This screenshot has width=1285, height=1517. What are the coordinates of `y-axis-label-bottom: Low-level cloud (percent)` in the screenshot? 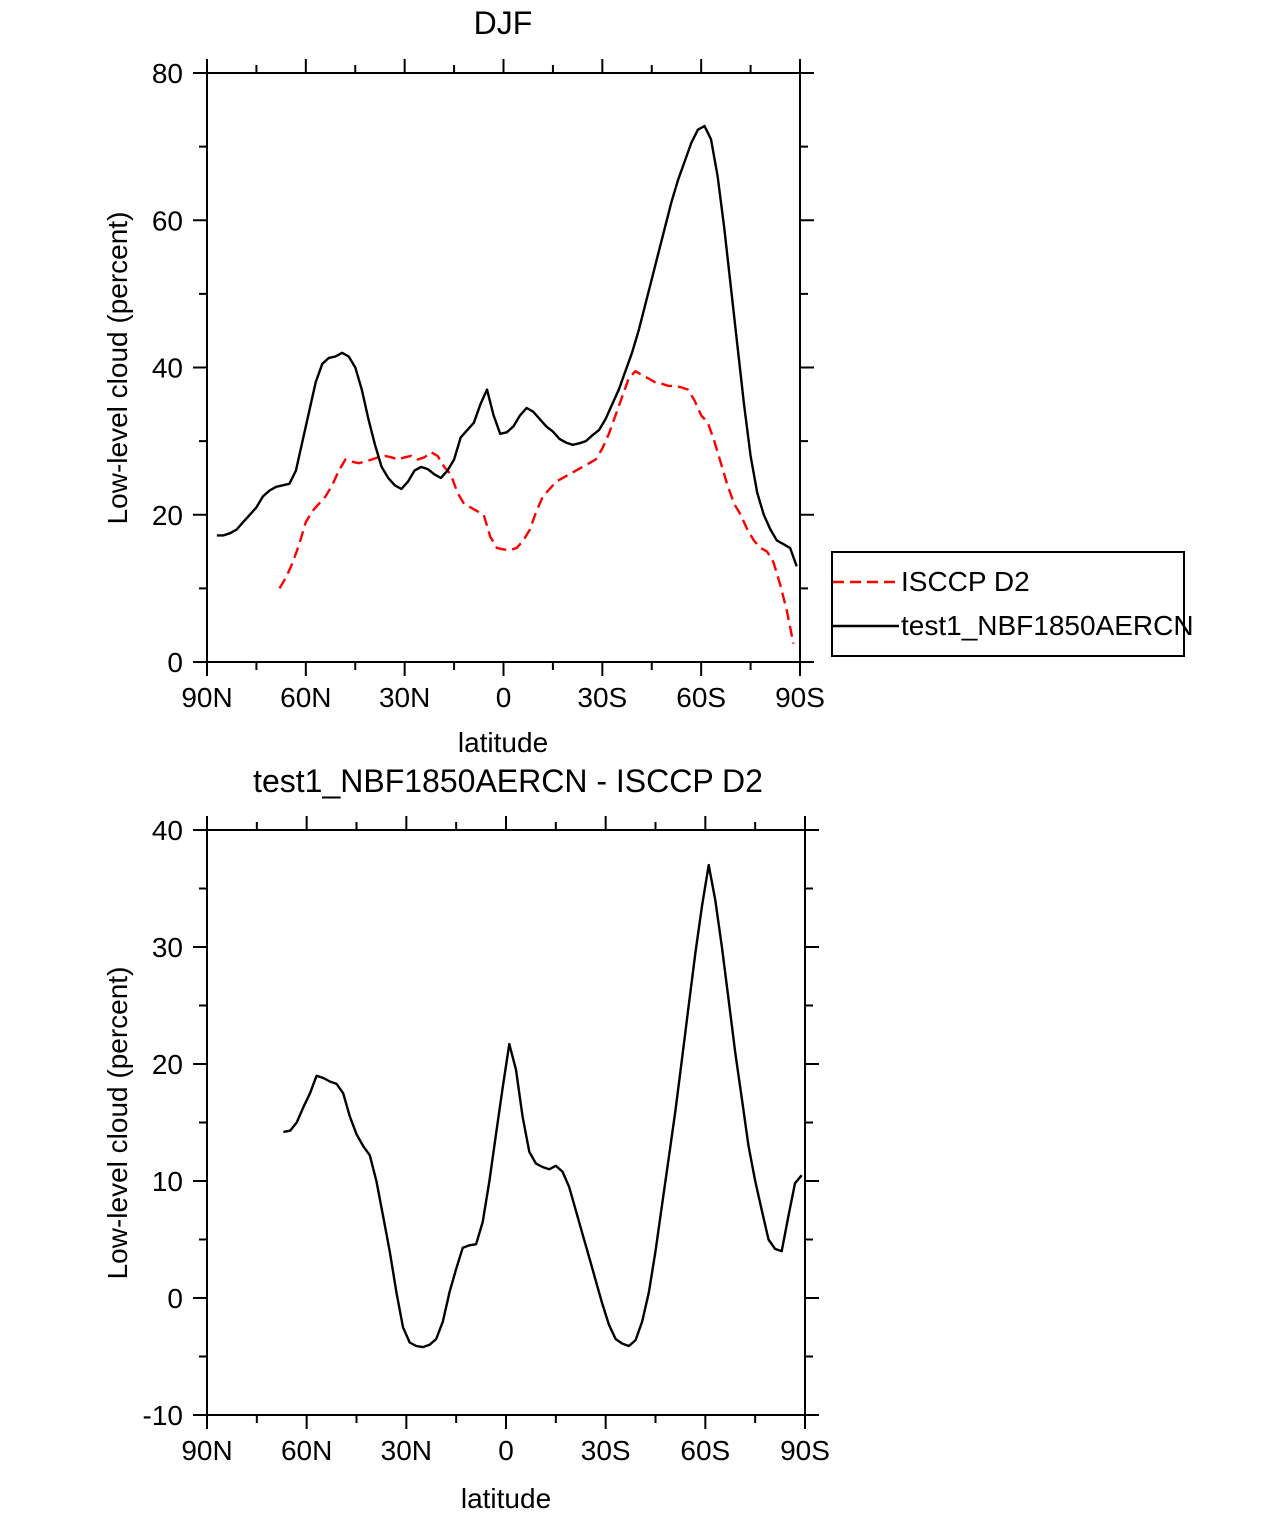 It's located at (117, 1123).